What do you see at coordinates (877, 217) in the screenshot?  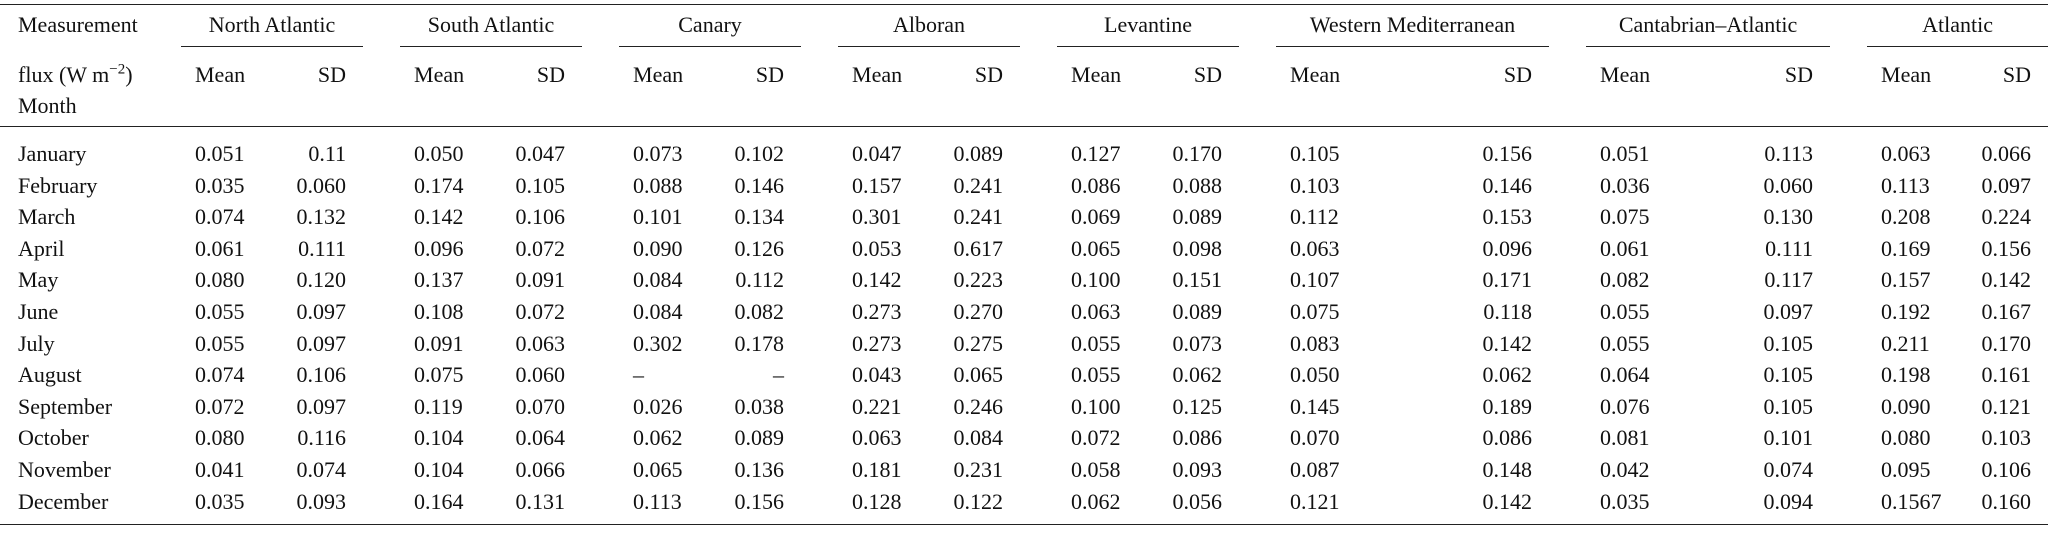 I see `mean-value: 0.301` at bounding box center [877, 217].